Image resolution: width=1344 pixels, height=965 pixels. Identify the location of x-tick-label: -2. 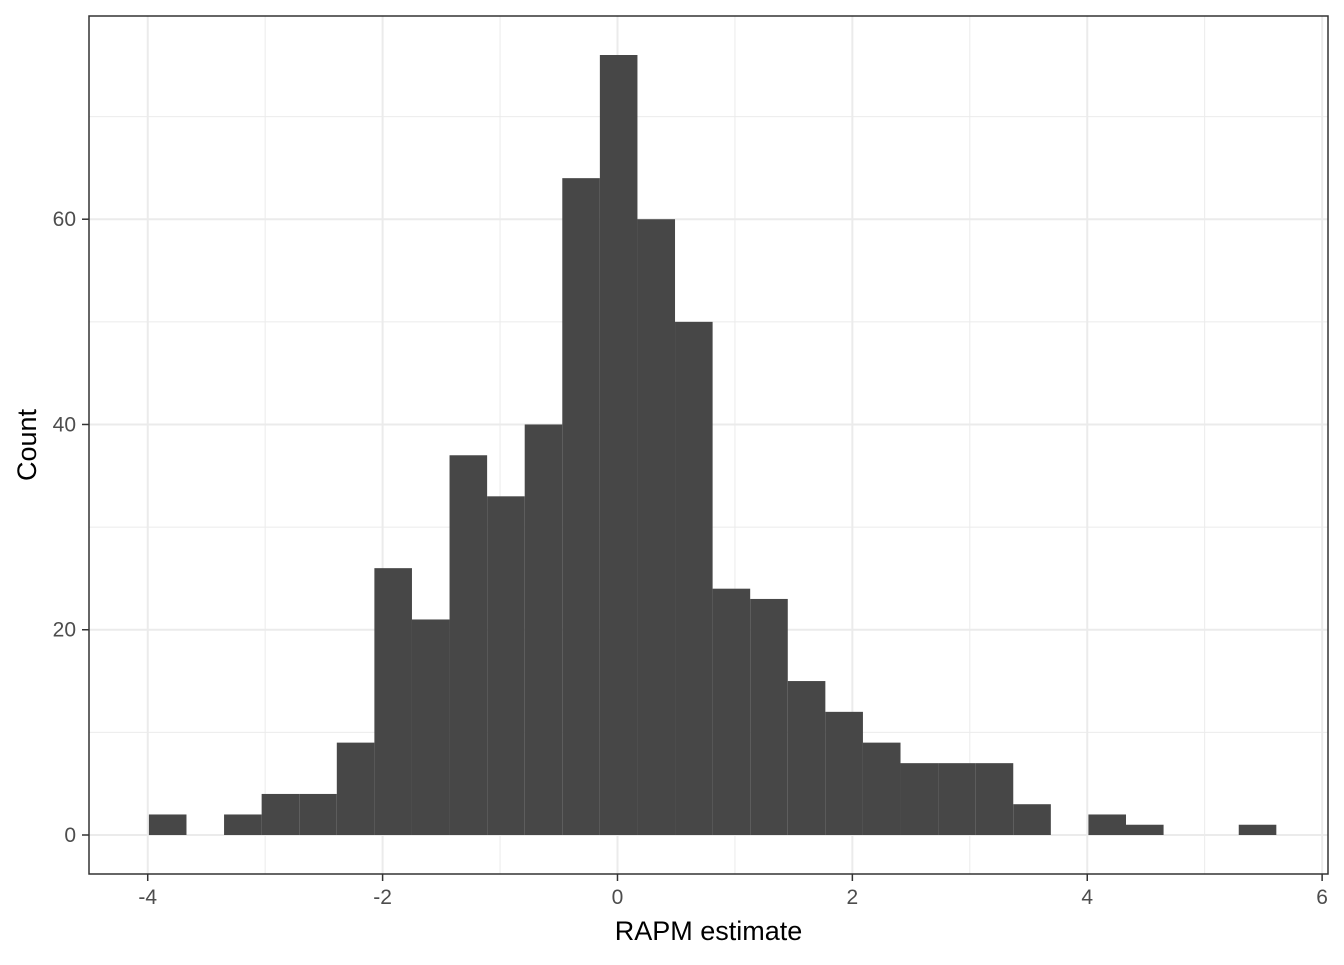
(382, 897).